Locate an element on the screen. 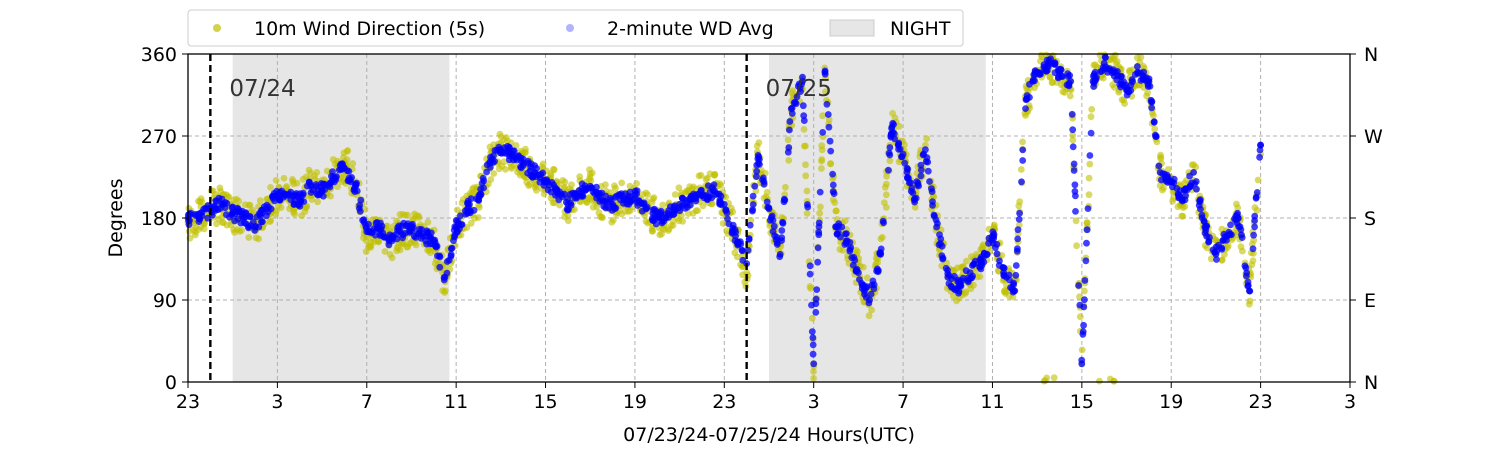 This screenshot has height=450, width=1500. x-tick-label: 7 is located at coordinates (903, 402).